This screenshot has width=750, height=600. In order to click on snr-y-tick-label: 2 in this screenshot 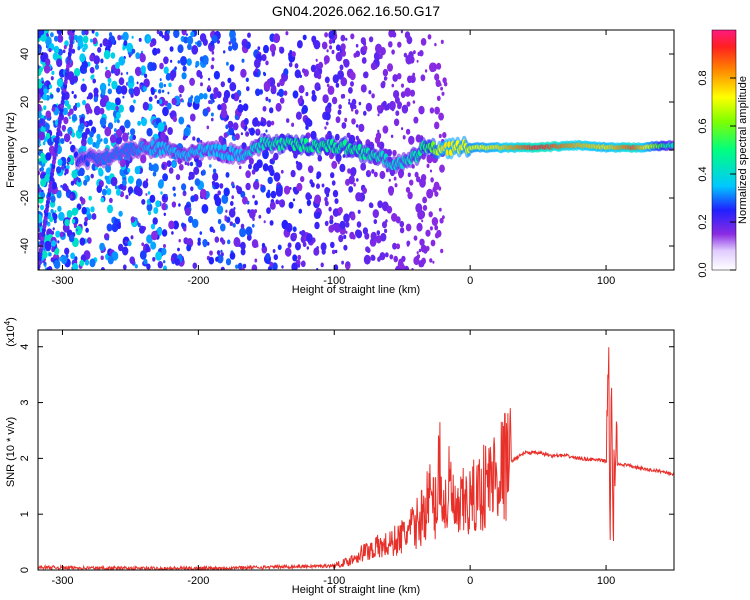, I will do `click(25, 458)`.